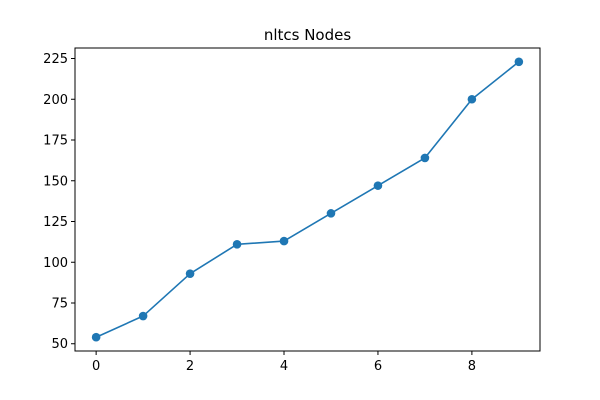 The image size is (600, 400). What do you see at coordinates (284, 366) in the screenshot?
I see `x-tick-label: 4` at bounding box center [284, 366].